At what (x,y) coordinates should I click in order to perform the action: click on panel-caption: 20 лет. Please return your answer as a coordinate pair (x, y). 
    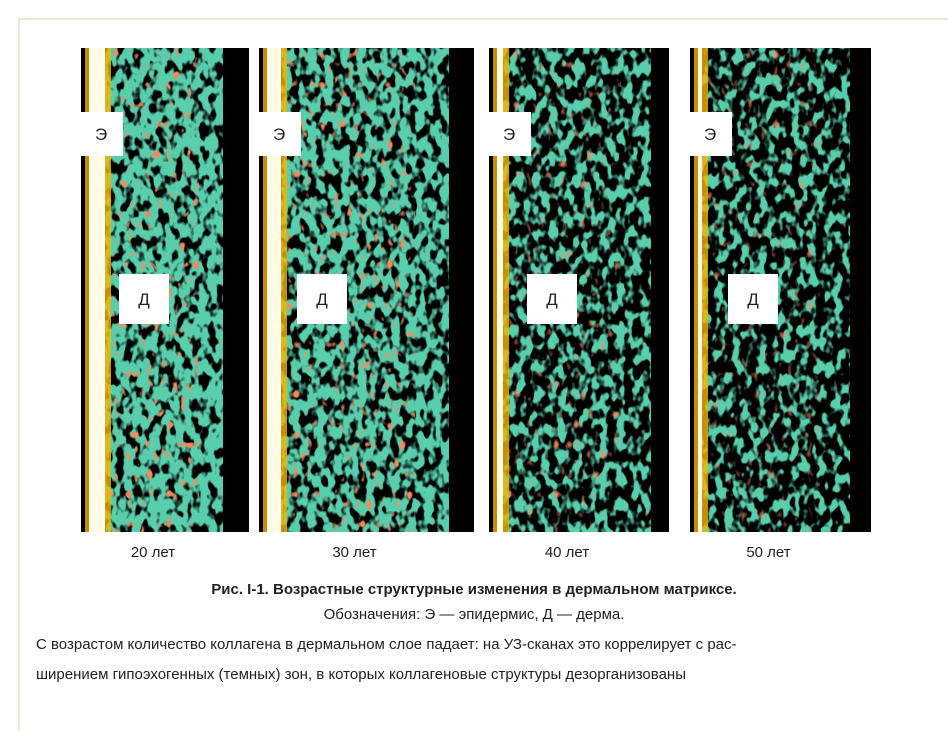
    Looking at the image, I should click on (153, 552).